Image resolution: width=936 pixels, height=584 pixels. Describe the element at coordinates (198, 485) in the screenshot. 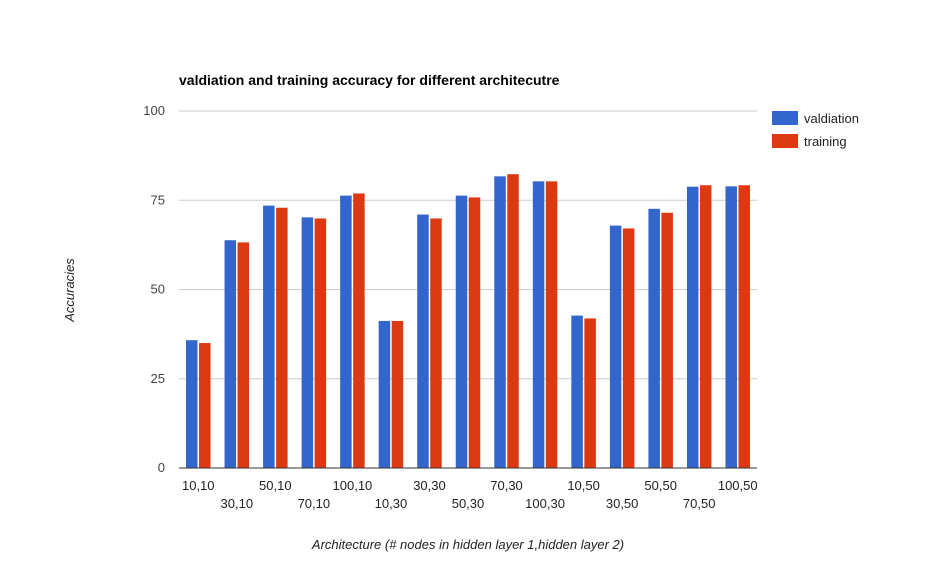

I see `x-tick-label: 10,10` at that location.